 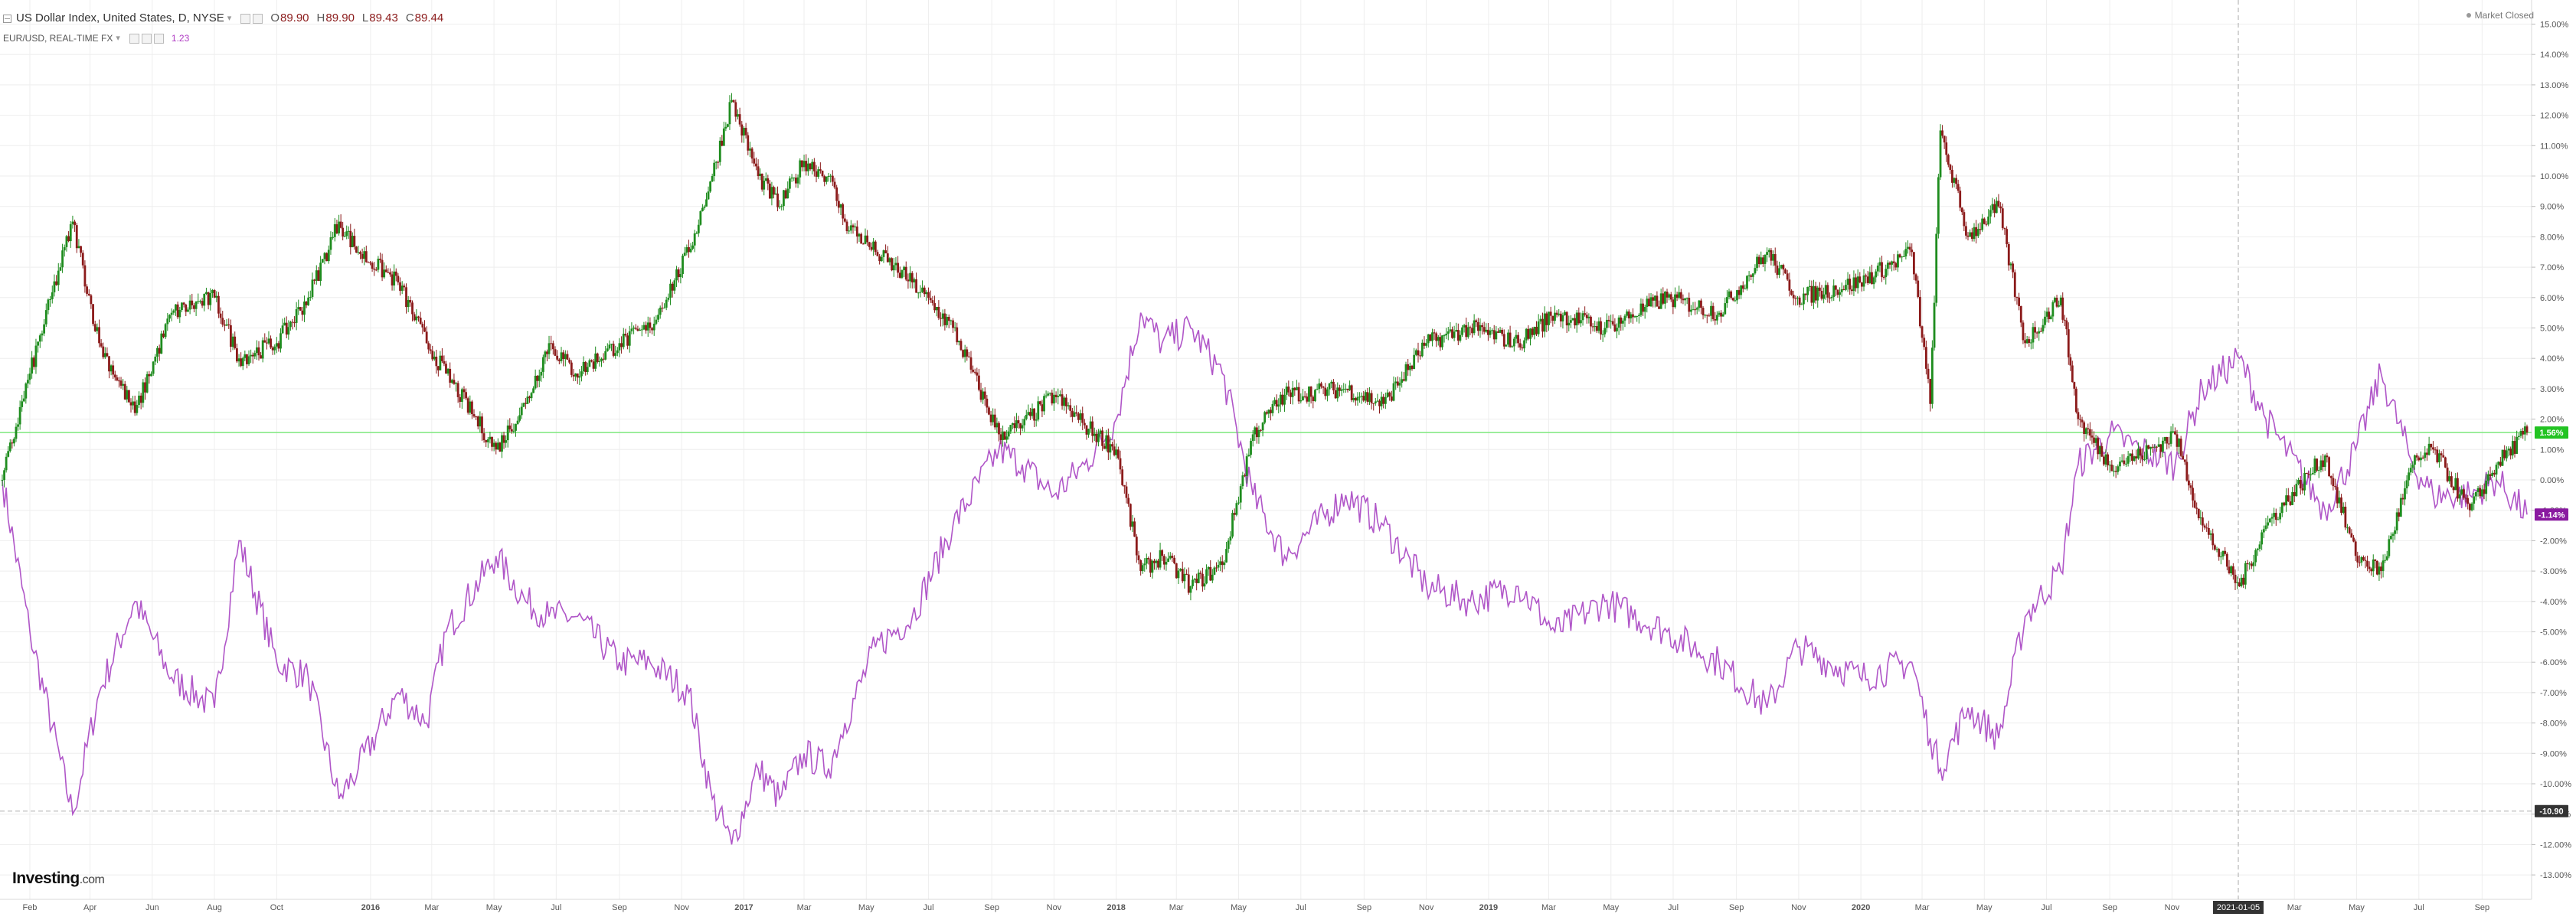 I want to click on x-tick-label: Oct, so click(x=276, y=907).